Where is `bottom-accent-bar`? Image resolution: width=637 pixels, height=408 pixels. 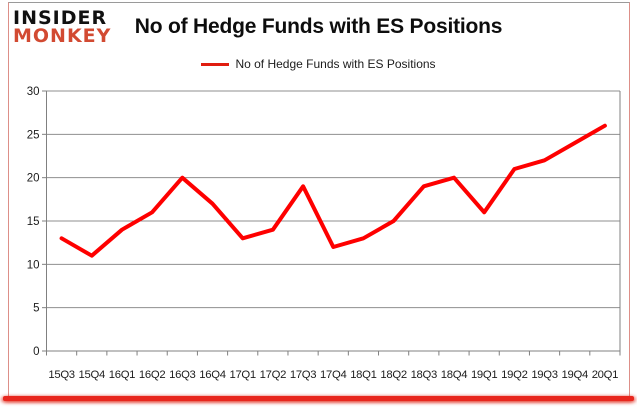
bottom-accent-bar is located at coordinates (318, 398).